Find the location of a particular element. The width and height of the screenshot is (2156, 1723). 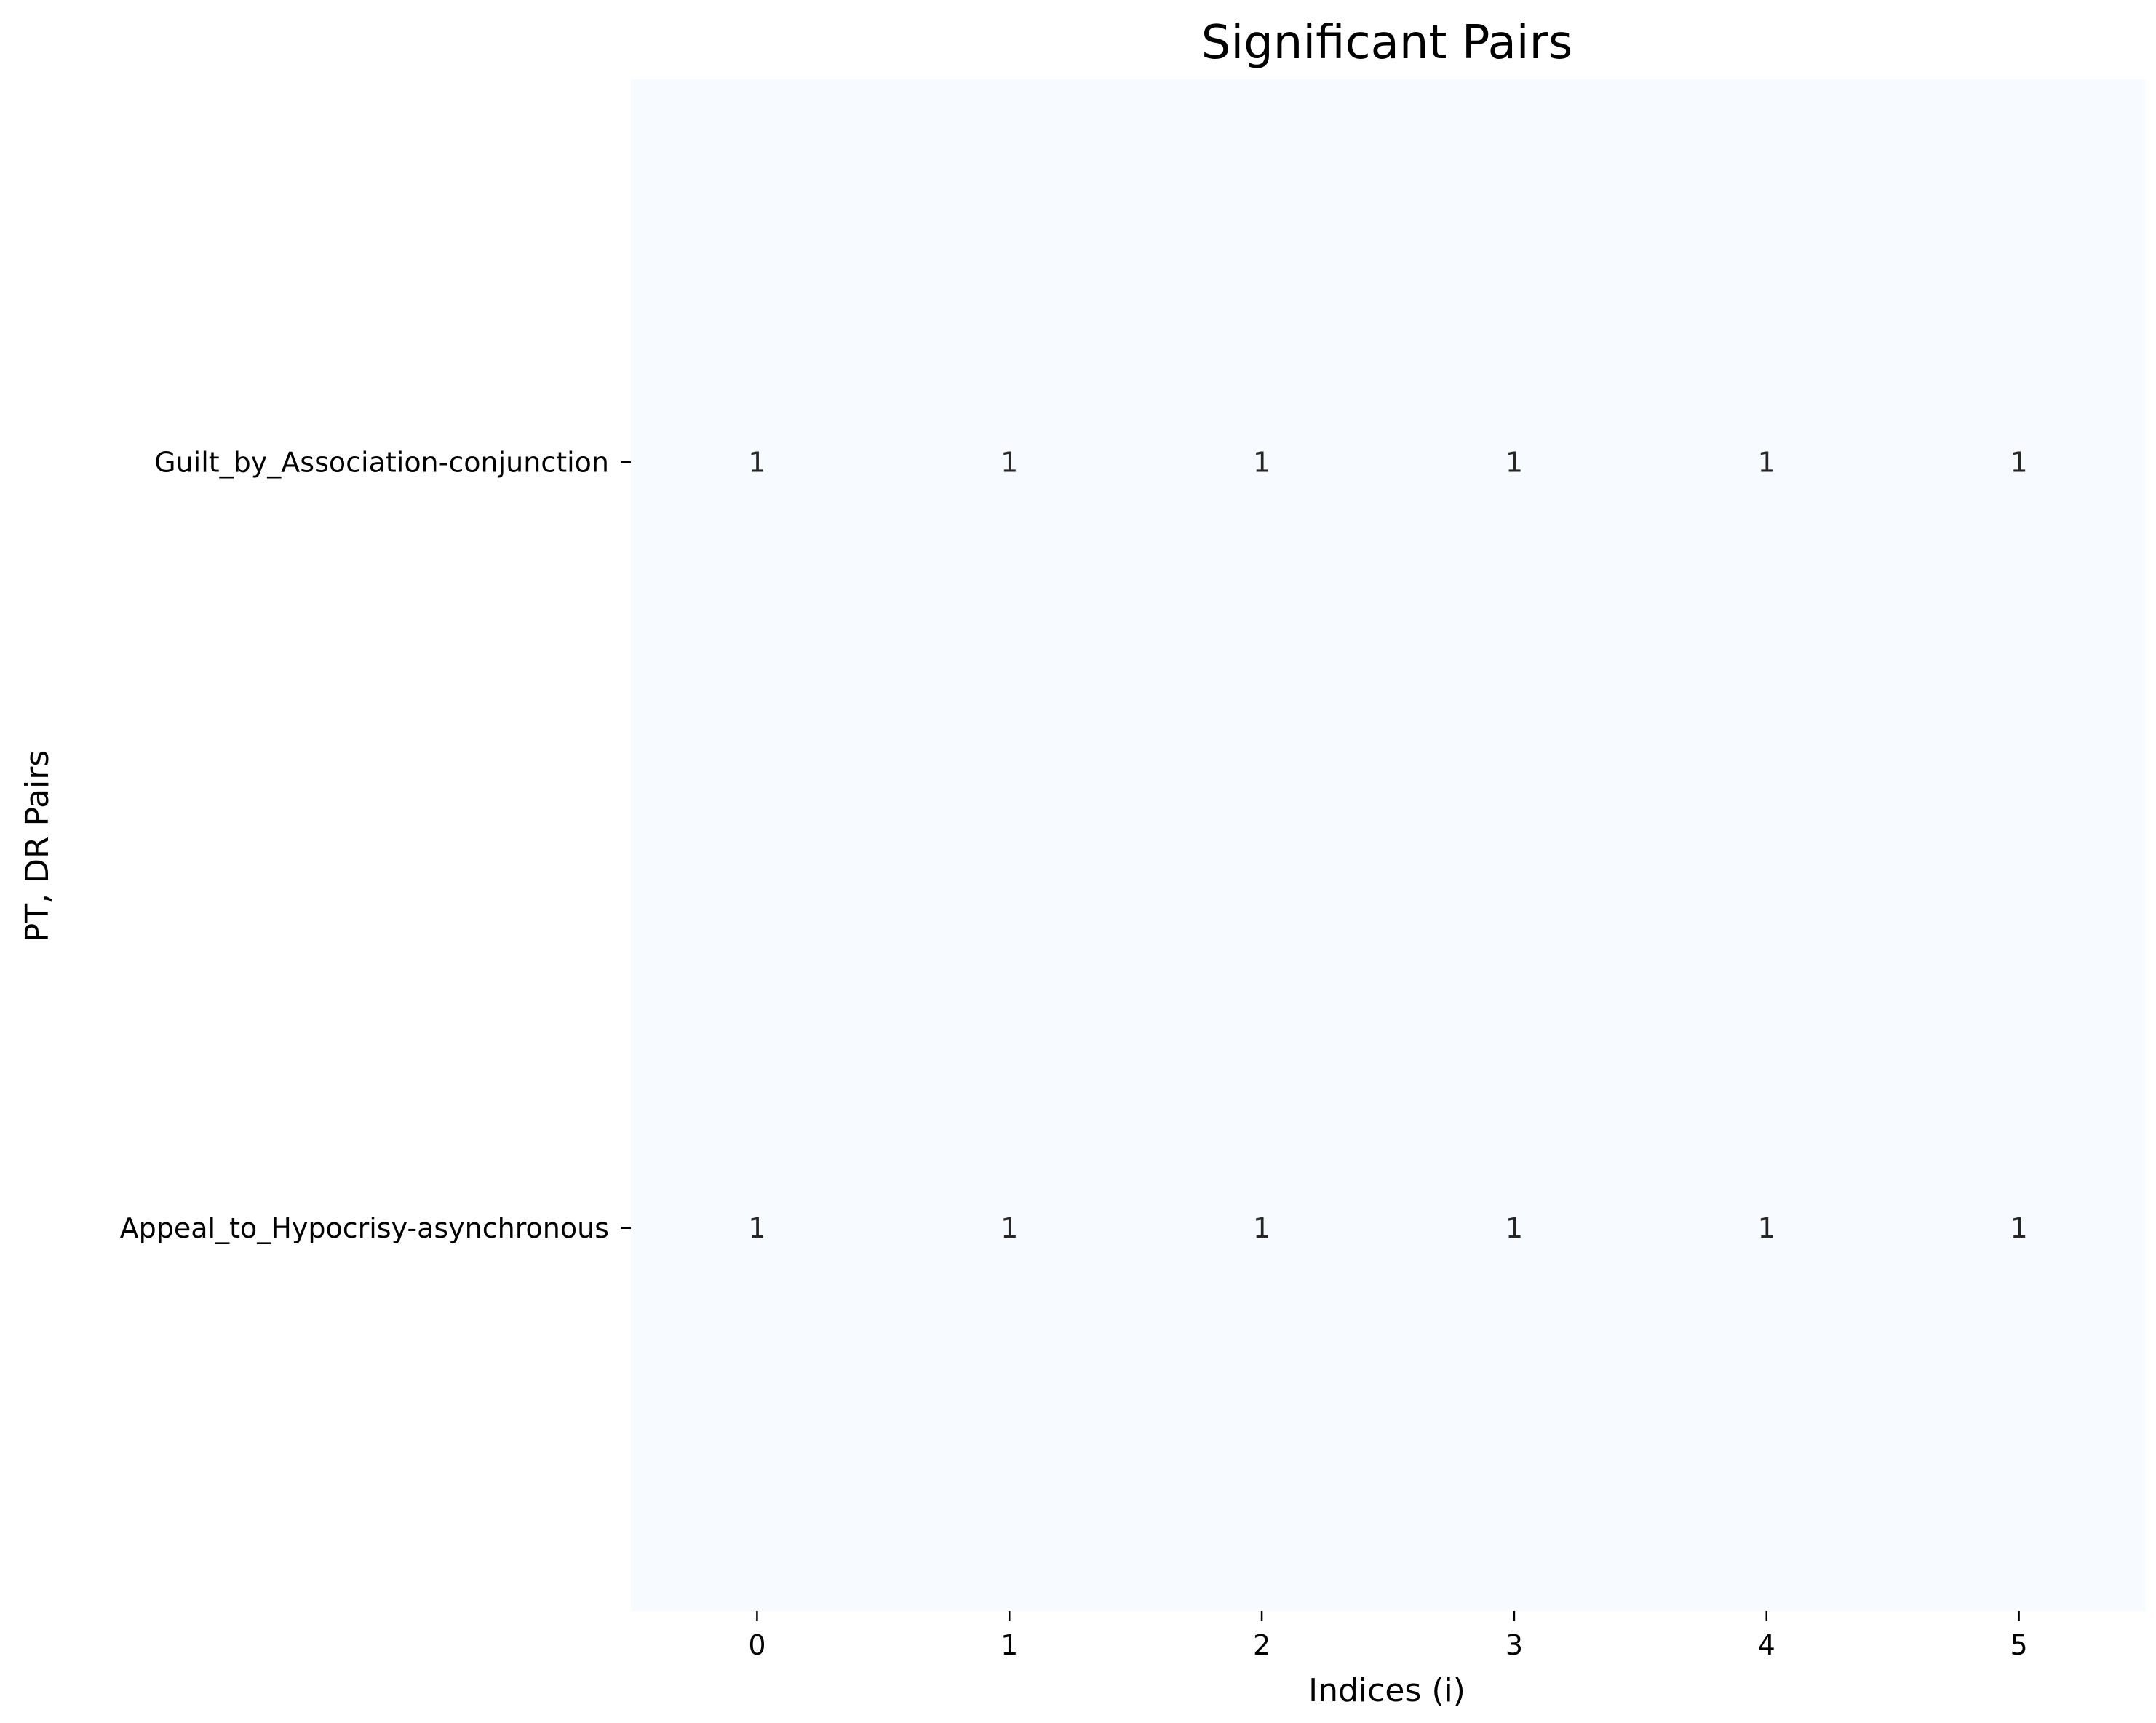

x-axis-label: Indices (i) is located at coordinates (1386, 1690).